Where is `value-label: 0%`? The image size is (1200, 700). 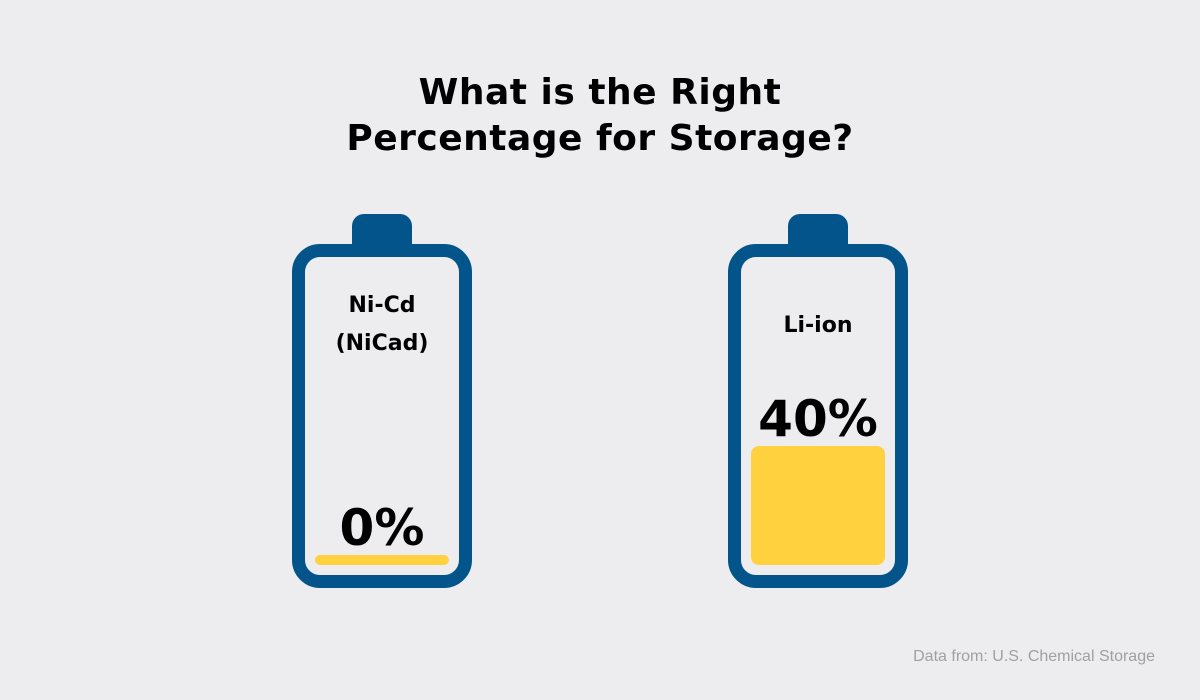 value-label: 0% is located at coordinates (382, 528).